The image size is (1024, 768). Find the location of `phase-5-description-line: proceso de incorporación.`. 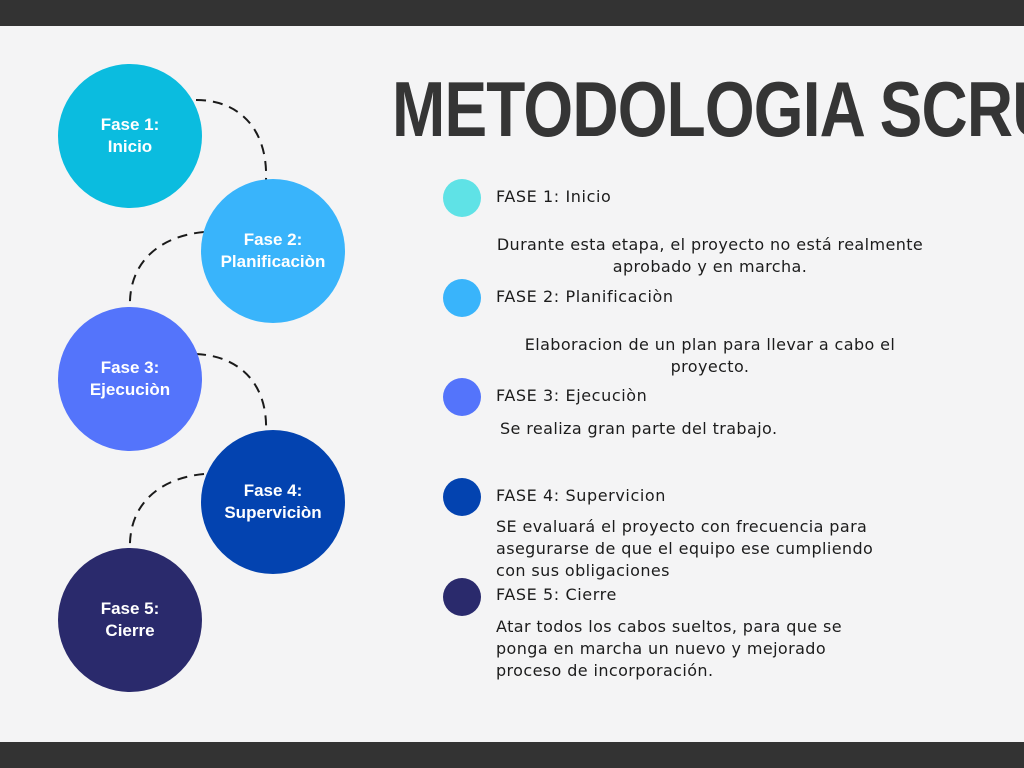

phase-5-description-line: proceso de incorporación. is located at coordinates (605, 670).